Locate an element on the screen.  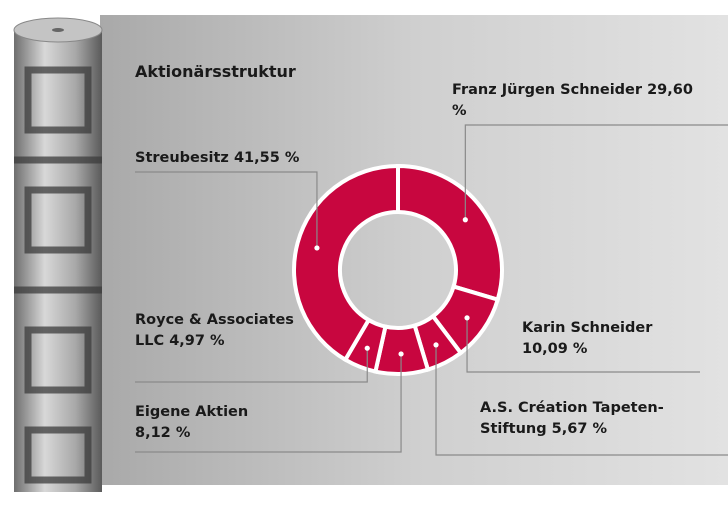
category-name: Eigene Aktien is located at coordinates (192, 412).